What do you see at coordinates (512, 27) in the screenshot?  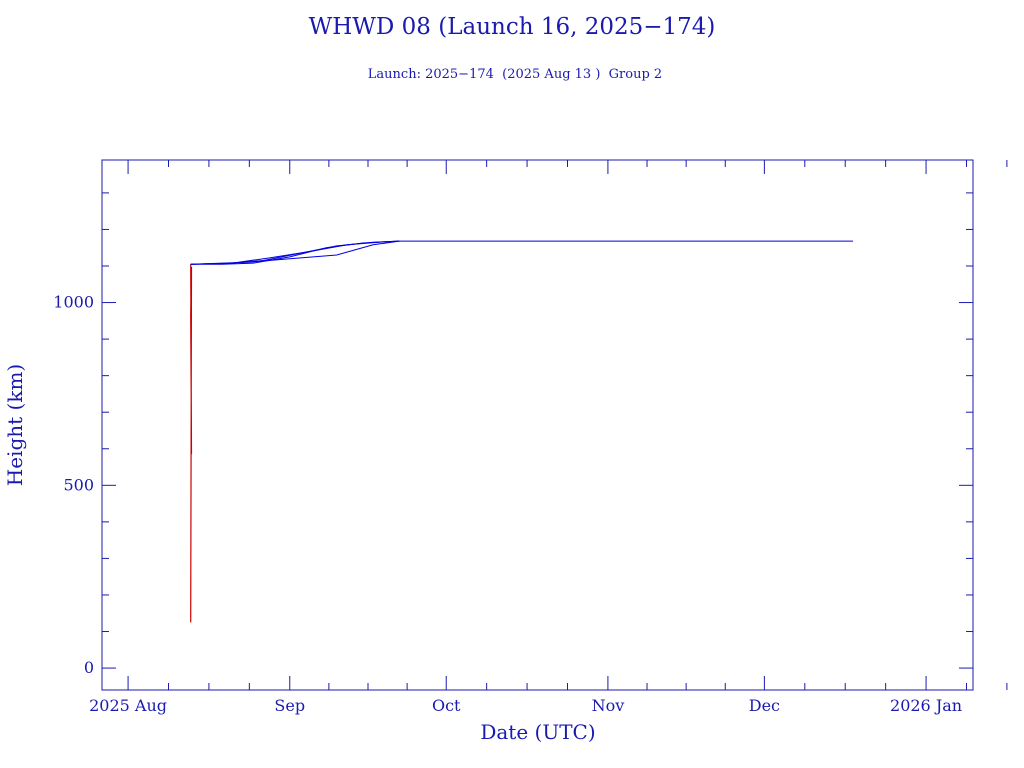 I see `chart-title: WHWD 08 (Launch 16, 2025−174)` at bounding box center [512, 27].